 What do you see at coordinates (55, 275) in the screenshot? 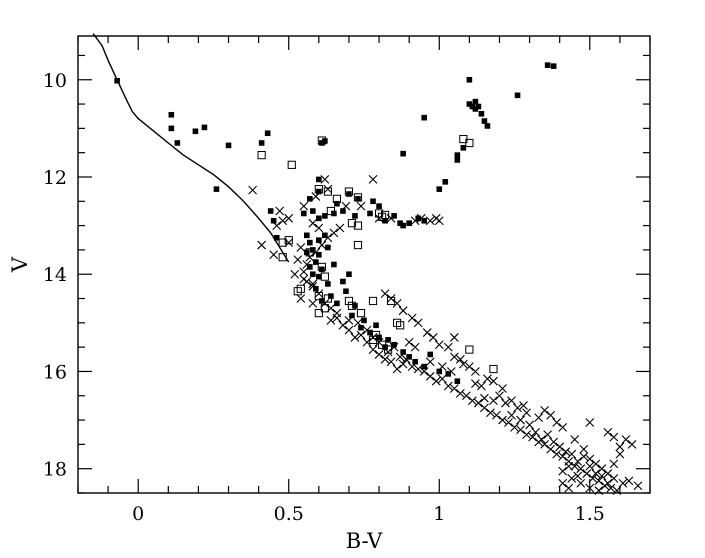
I see `y-tick-label: 14` at bounding box center [55, 275].